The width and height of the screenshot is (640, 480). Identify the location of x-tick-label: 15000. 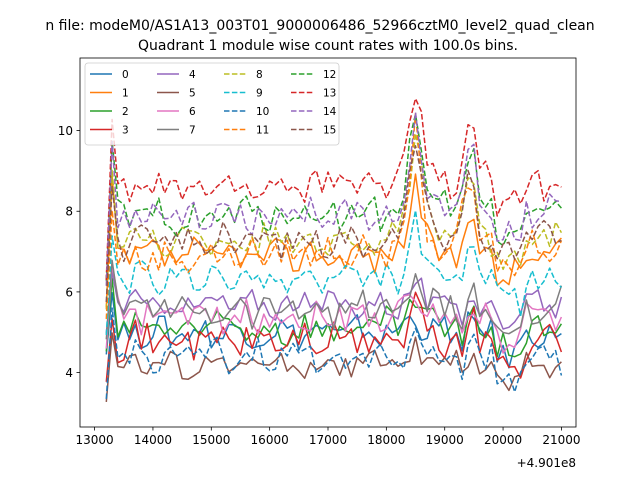
(211, 440).